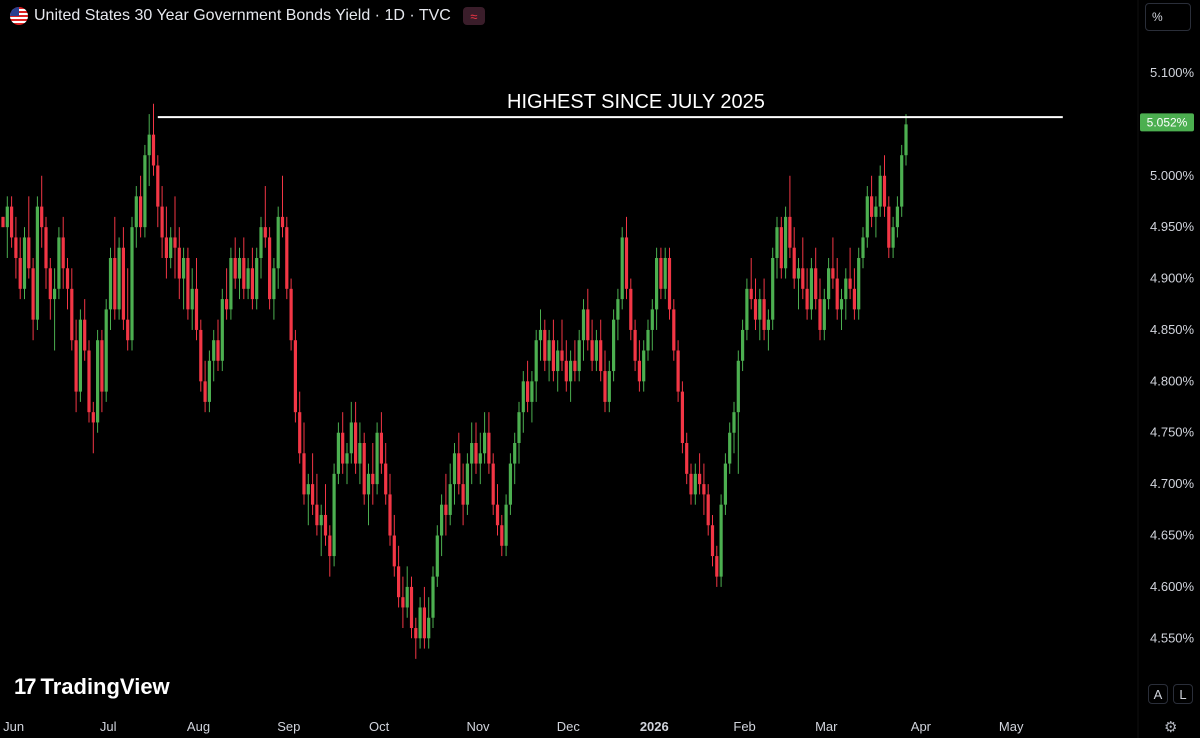  Describe the element at coordinates (744, 726) in the screenshot. I see `x-tick-label: Feb` at that location.